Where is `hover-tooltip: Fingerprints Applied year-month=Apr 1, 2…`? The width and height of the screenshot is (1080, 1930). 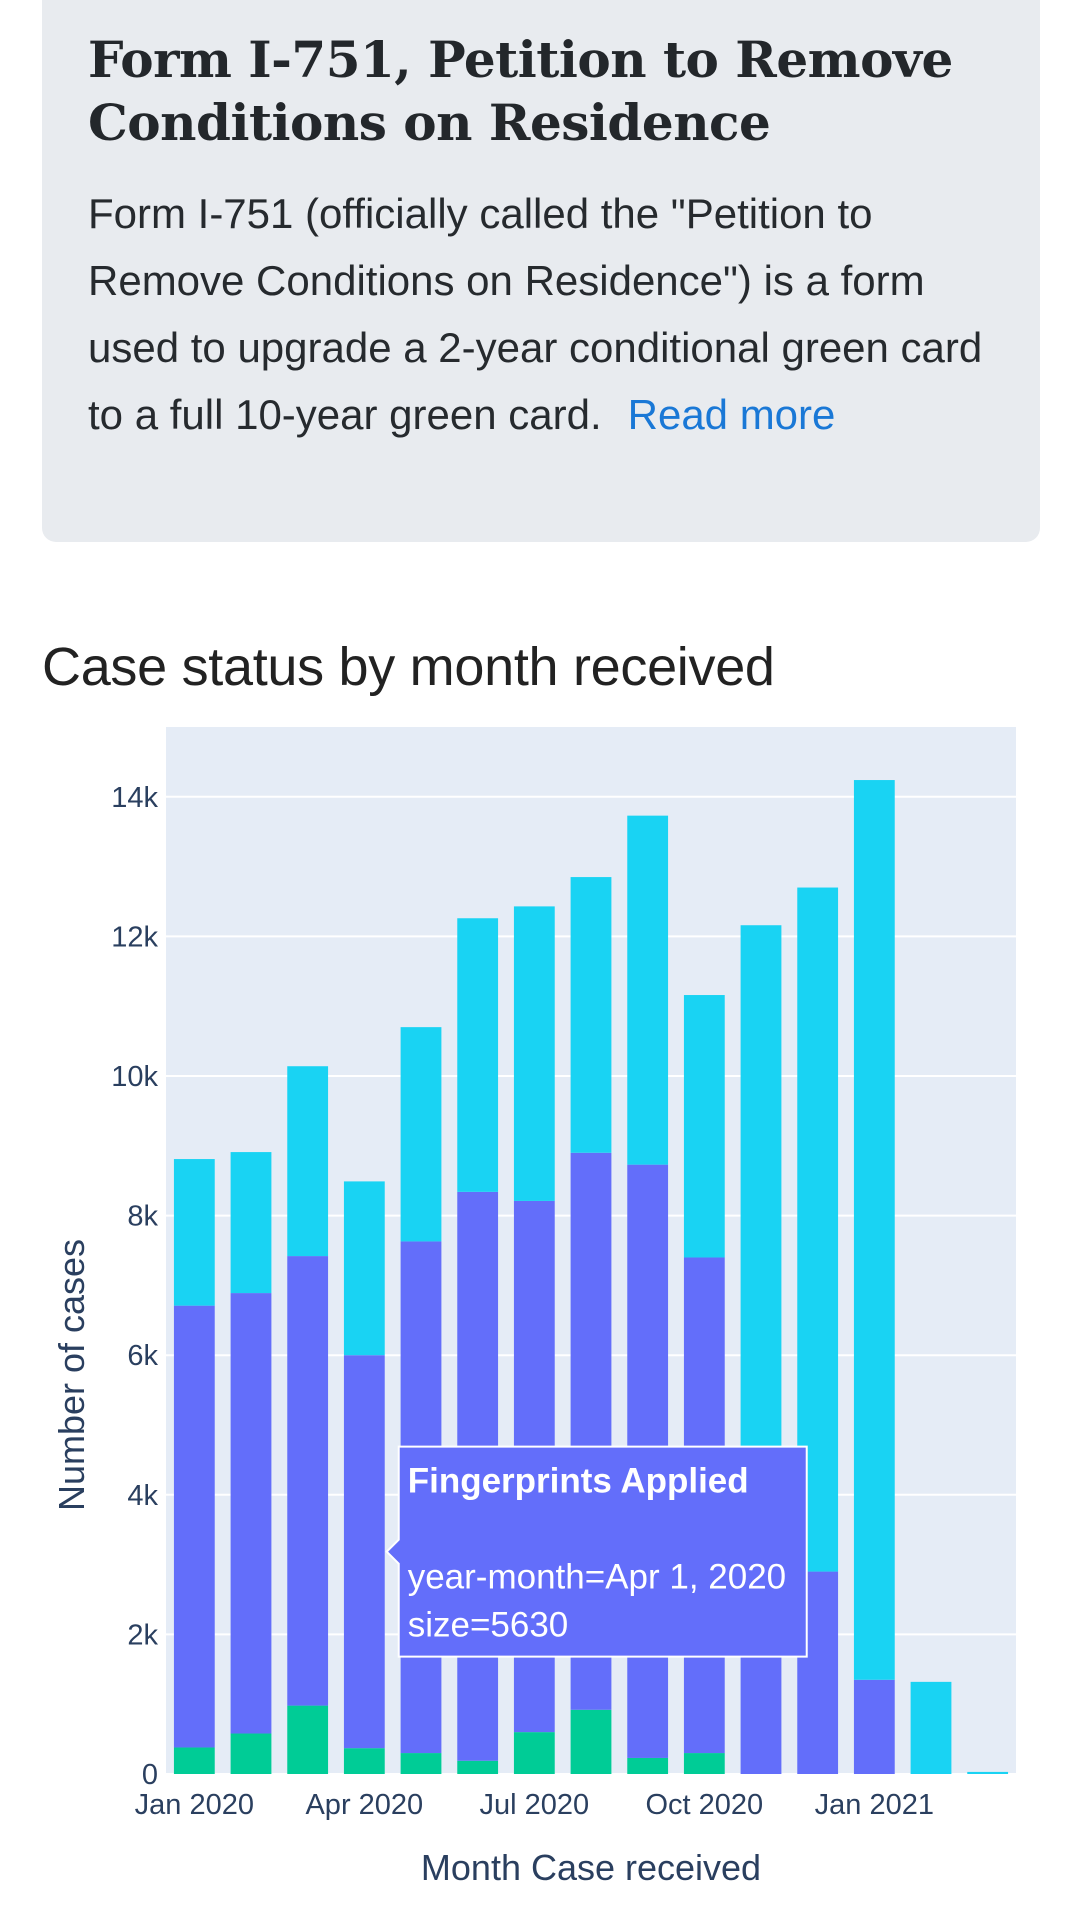
hover-tooltip: Fingerprints Applied year-month=Apr 1, 2… is located at coordinates (596, 1551).